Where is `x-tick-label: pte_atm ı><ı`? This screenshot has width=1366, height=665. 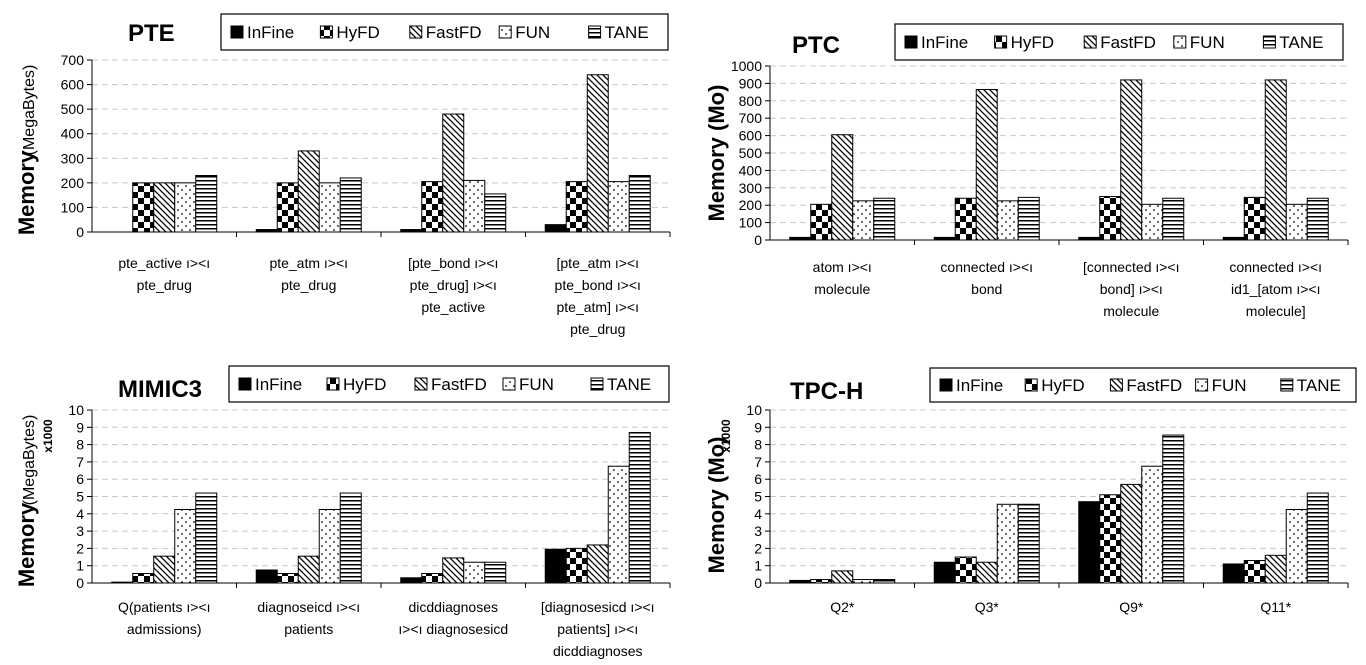
x-tick-label: pte_atm ı><ı is located at coordinates (308, 263).